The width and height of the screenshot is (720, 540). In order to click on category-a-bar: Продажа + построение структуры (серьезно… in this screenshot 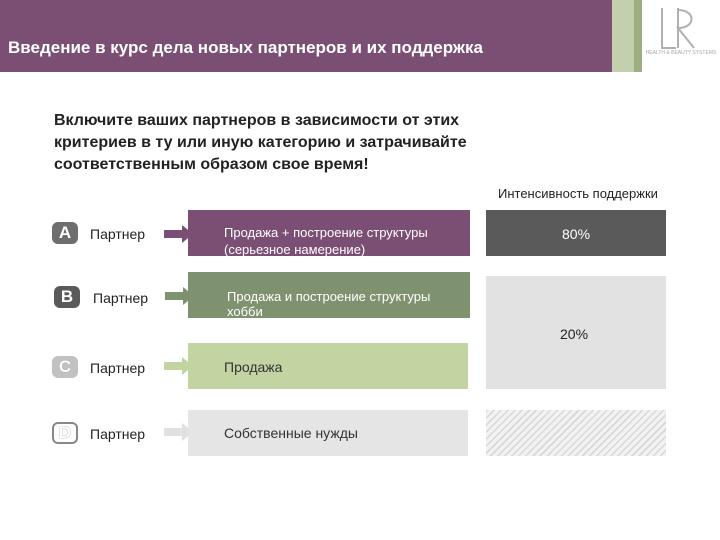, I will do `click(329, 233)`.